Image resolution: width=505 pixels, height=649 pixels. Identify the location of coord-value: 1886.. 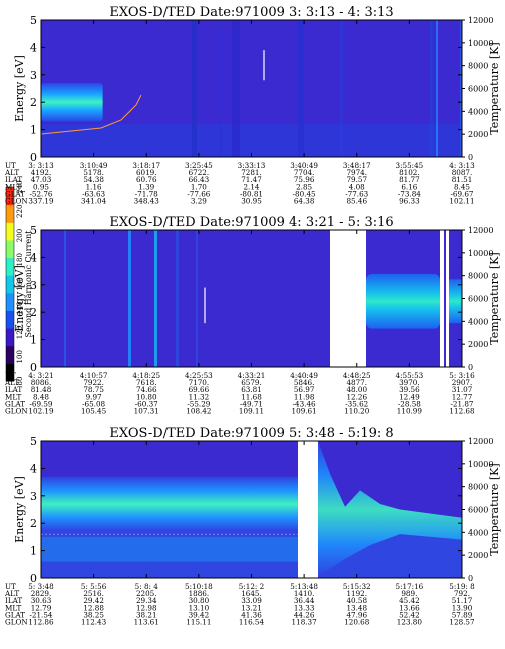
(199, 593).